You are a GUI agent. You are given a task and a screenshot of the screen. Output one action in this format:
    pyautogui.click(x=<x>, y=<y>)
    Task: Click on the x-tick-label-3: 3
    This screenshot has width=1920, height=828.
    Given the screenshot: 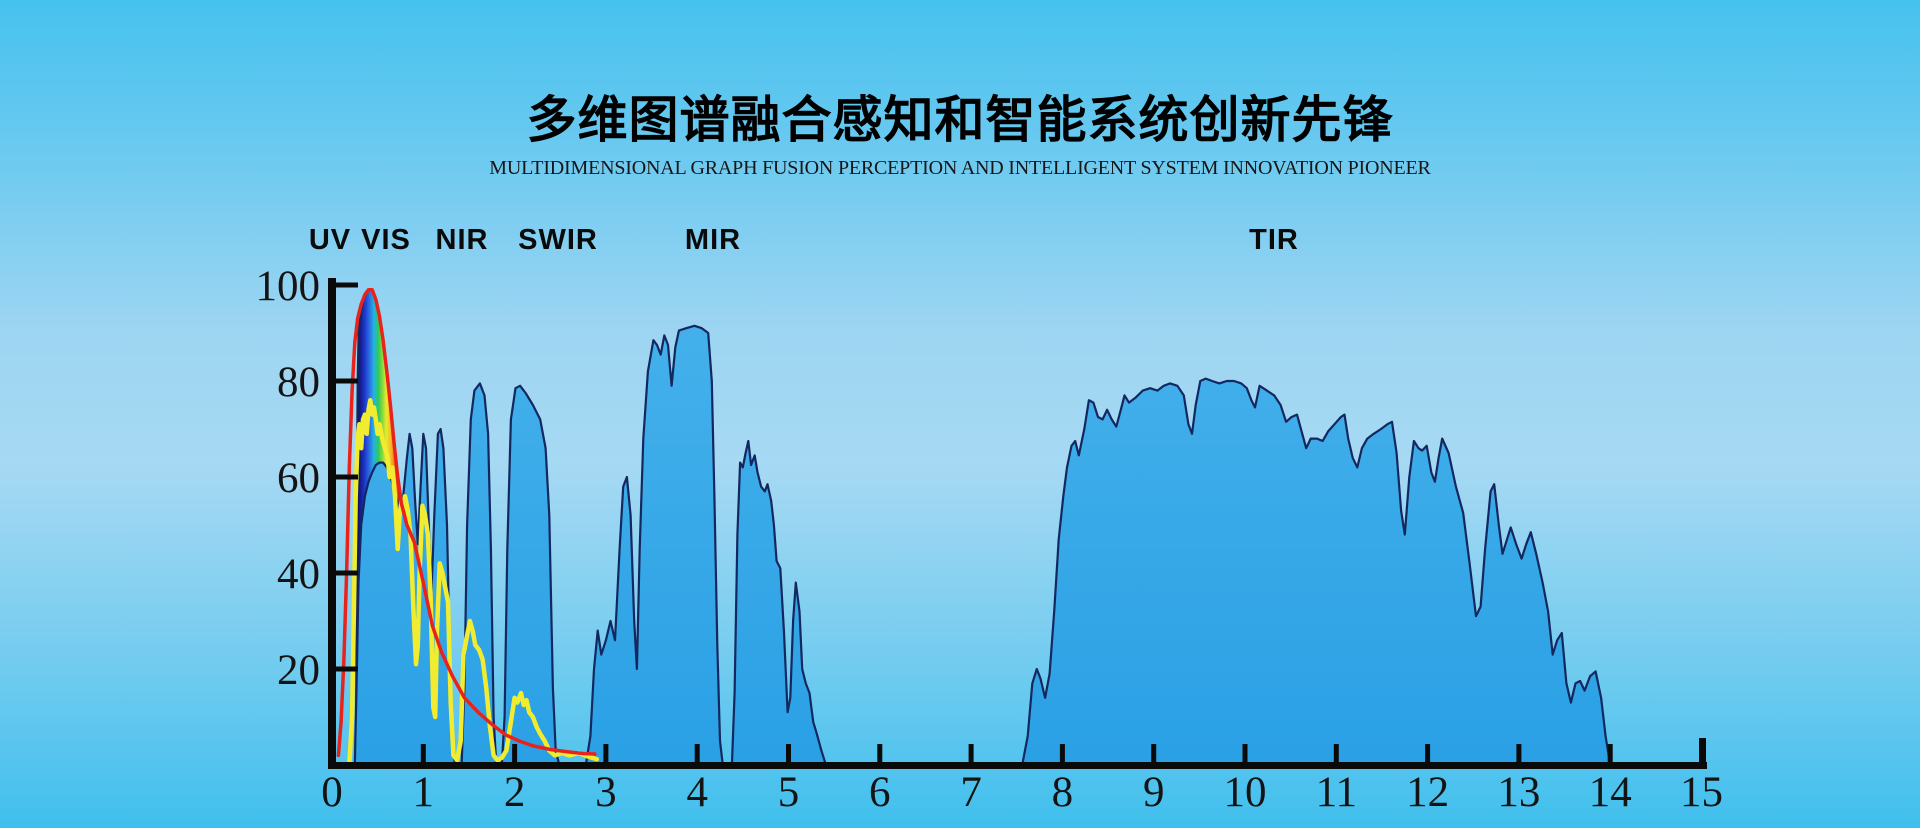 What is the action you would take?
    pyautogui.click(x=606, y=792)
    